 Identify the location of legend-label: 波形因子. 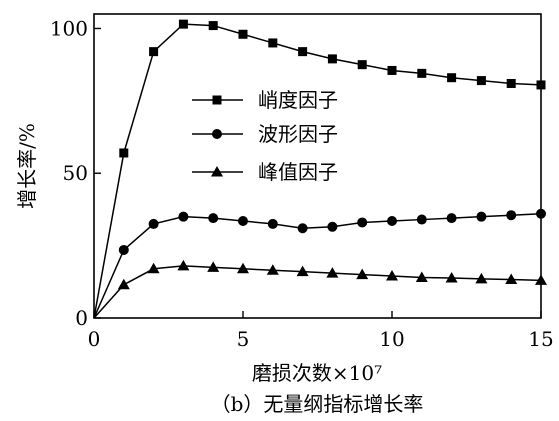
(298, 134).